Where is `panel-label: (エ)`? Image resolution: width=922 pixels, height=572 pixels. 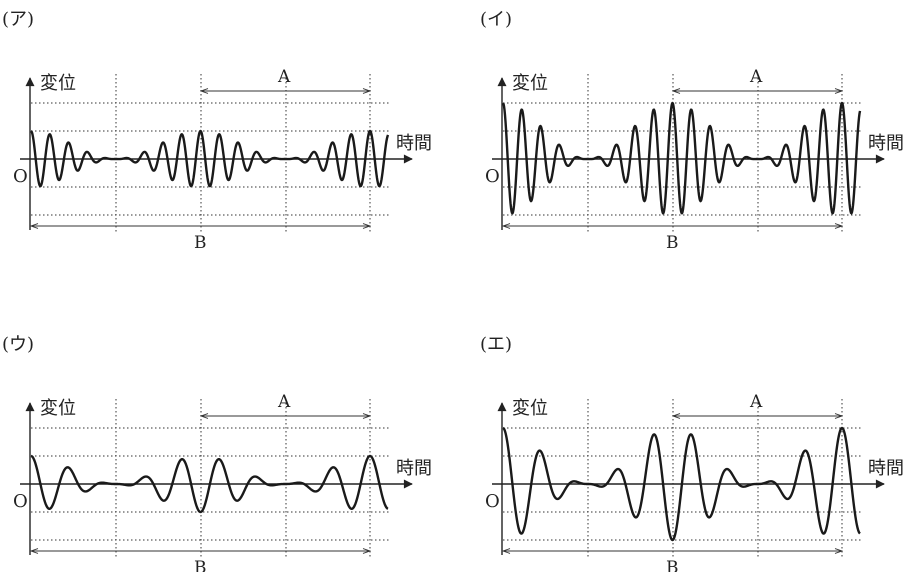
panel-label: (エ) is located at coordinates (496, 344).